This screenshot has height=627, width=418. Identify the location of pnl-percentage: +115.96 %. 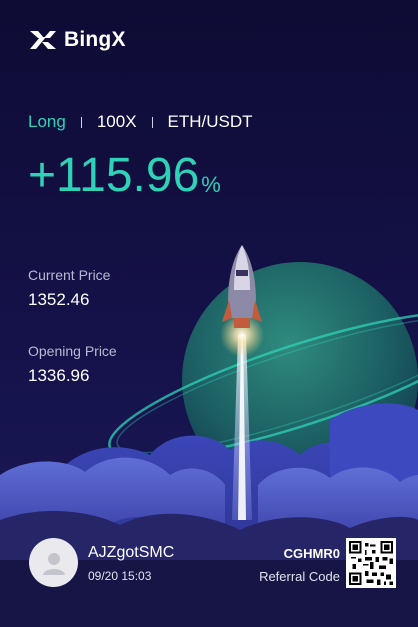
(124, 176).